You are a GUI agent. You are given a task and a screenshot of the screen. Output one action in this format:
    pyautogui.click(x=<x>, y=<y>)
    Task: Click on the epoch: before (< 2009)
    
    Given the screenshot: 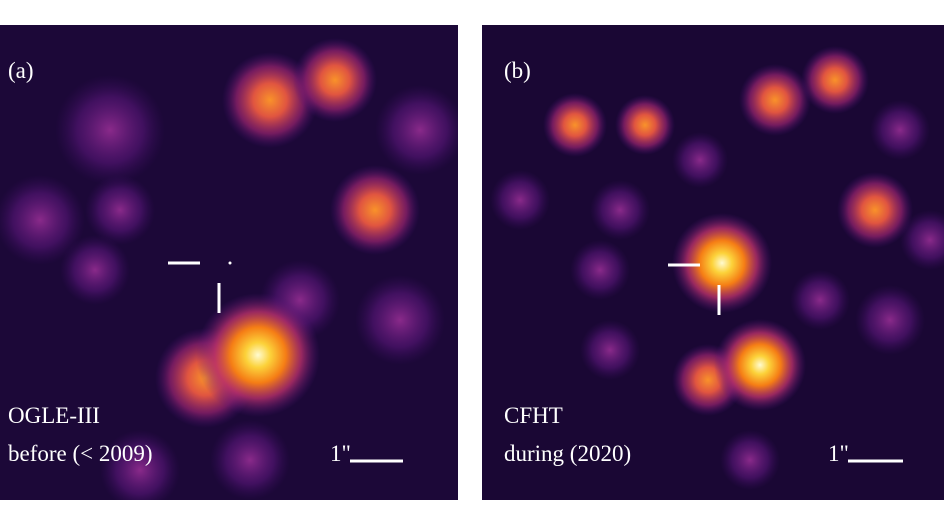 What is the action you would take?
    pyautogui.click(x=80, y=453)
    